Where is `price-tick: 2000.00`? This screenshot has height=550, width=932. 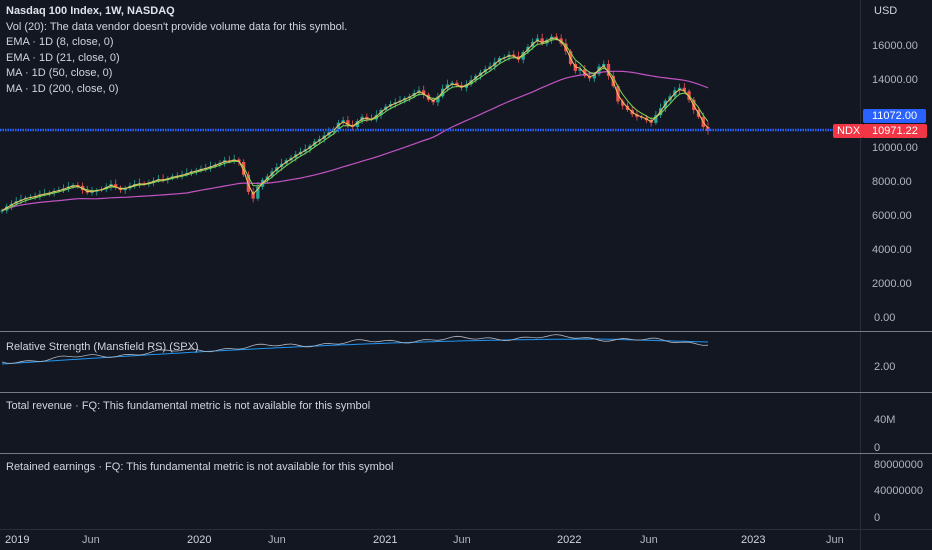 price-tick: 2000.00 is located at coordinates (892, 284).